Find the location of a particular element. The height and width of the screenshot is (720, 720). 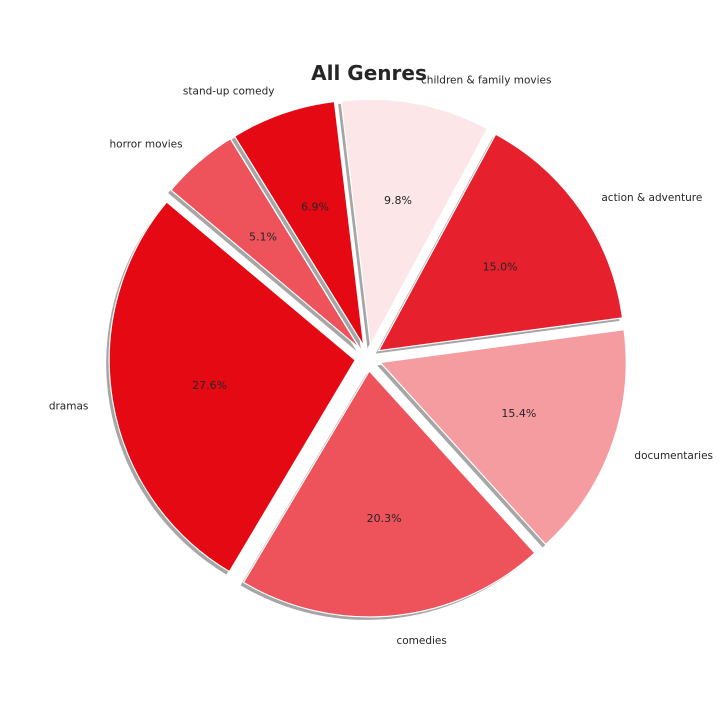

pct-label-documentaries: 15.4% is located at coordinates (518, 413).